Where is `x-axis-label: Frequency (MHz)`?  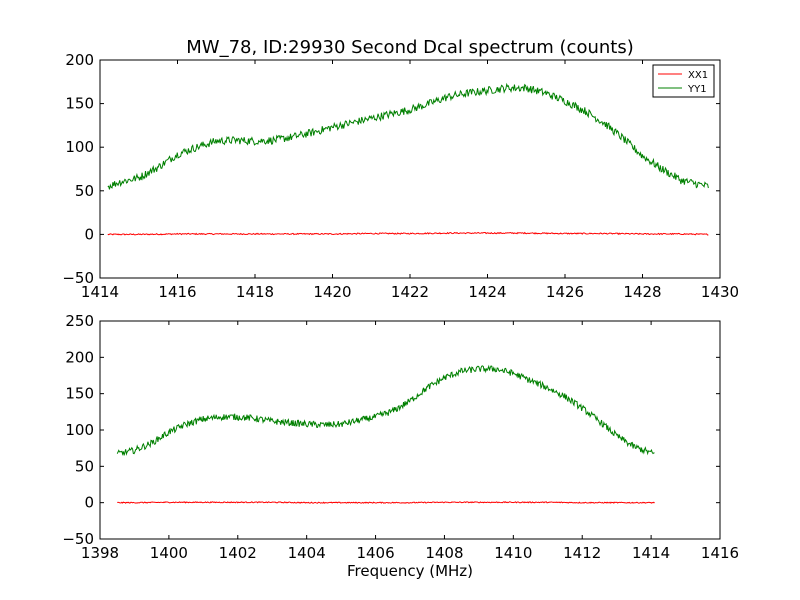
x-axis-label: Frequency (MHz) is located at coordinates (410, 571).